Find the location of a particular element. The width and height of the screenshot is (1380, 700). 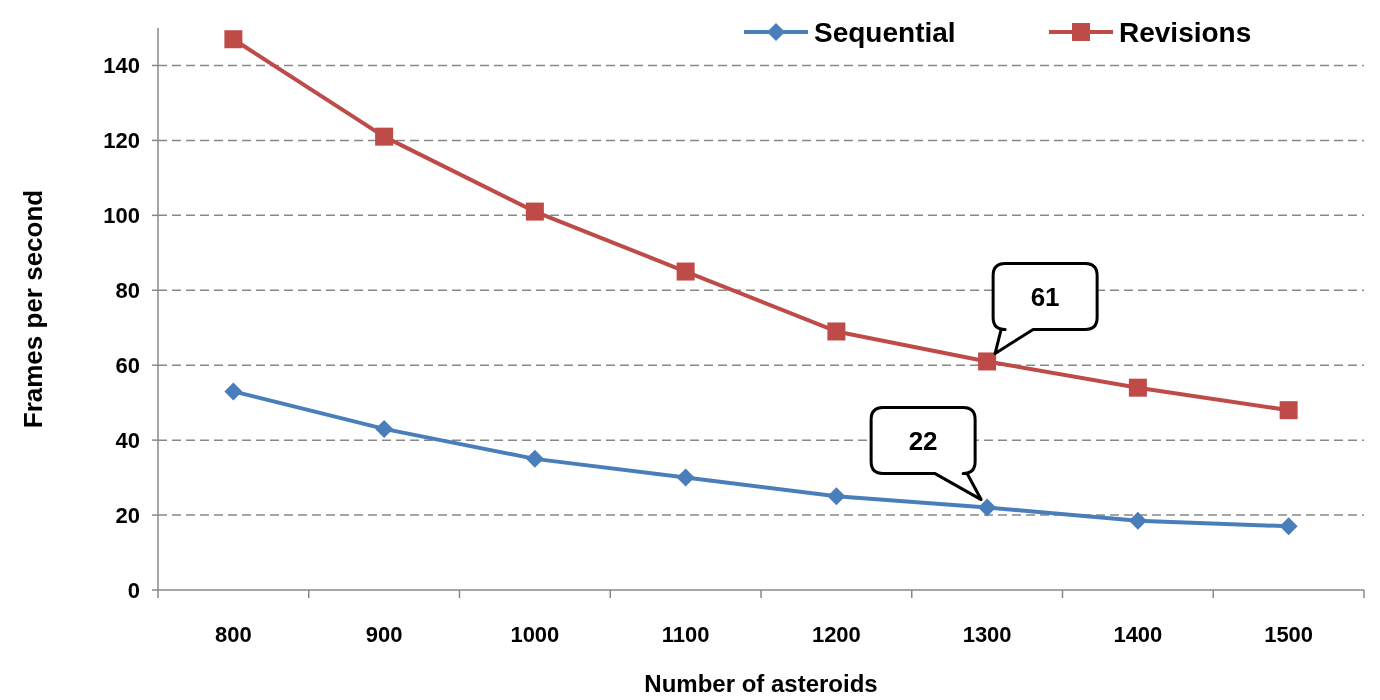

x-tick-label: 1400 is located at coordinates (1138, 634).